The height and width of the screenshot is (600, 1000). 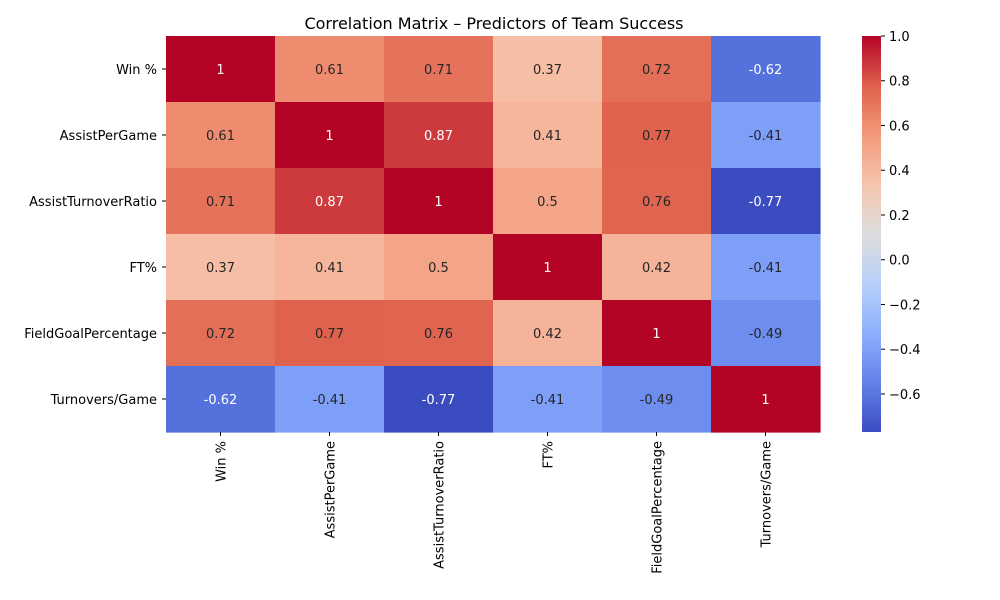 What do you see at coordinates (899, 37) in the screenshot?
I see `colorbar-tick-label: 1.0` at bounding box center [899, 37].